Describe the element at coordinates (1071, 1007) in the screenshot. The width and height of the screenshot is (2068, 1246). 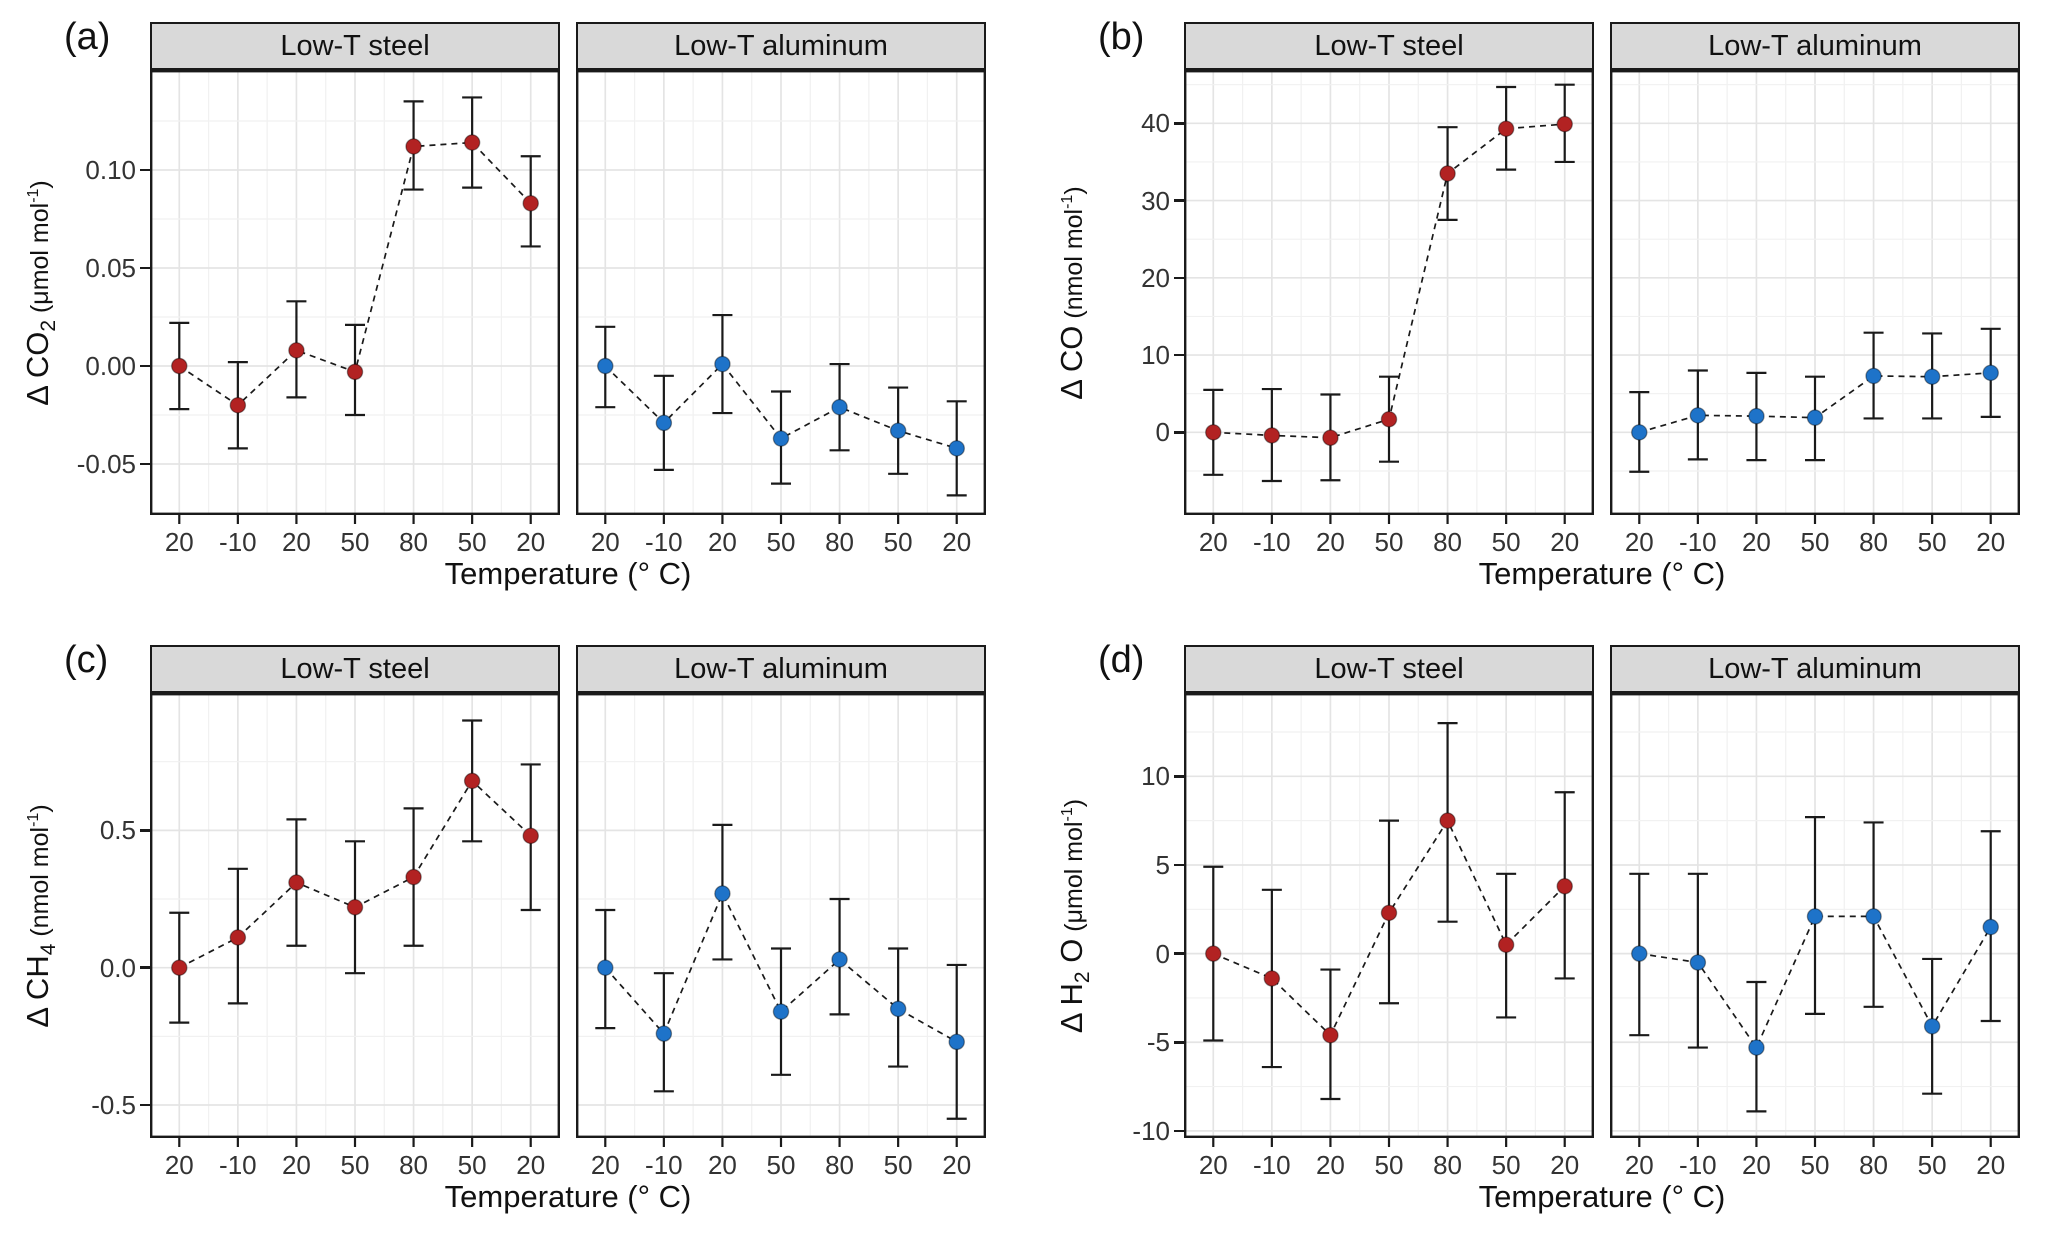
I see `y-axis-title-part: Δ H` at that location.